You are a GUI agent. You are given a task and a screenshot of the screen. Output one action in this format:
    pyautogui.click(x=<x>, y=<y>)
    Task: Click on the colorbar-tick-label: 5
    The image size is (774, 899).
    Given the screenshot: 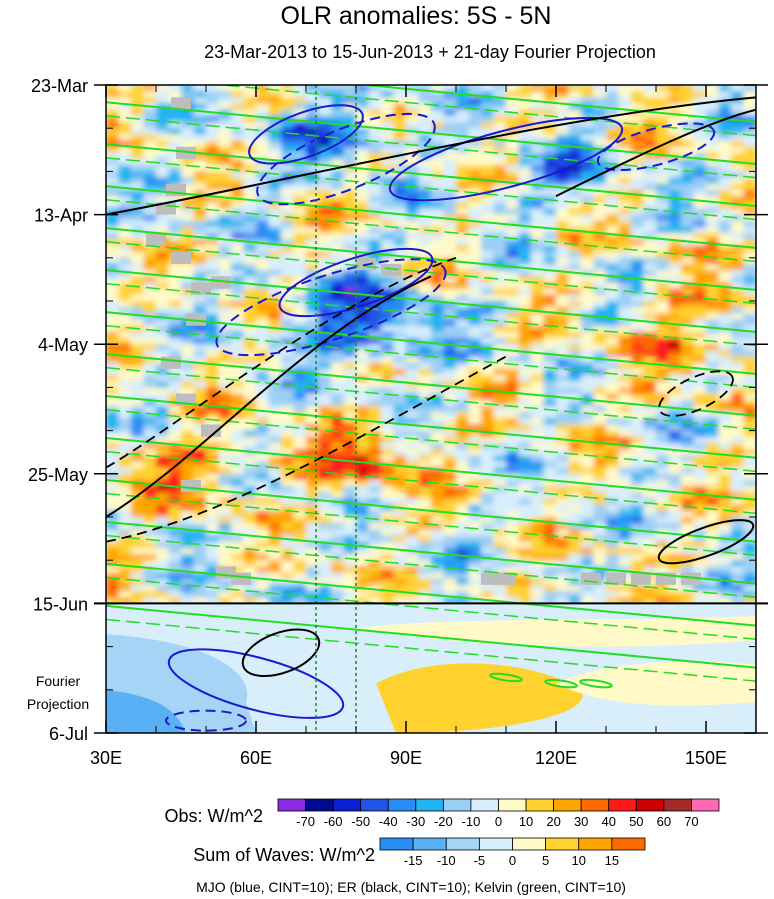 What is the action you would take?
    pyautogui.click(x=545, y=860)
    